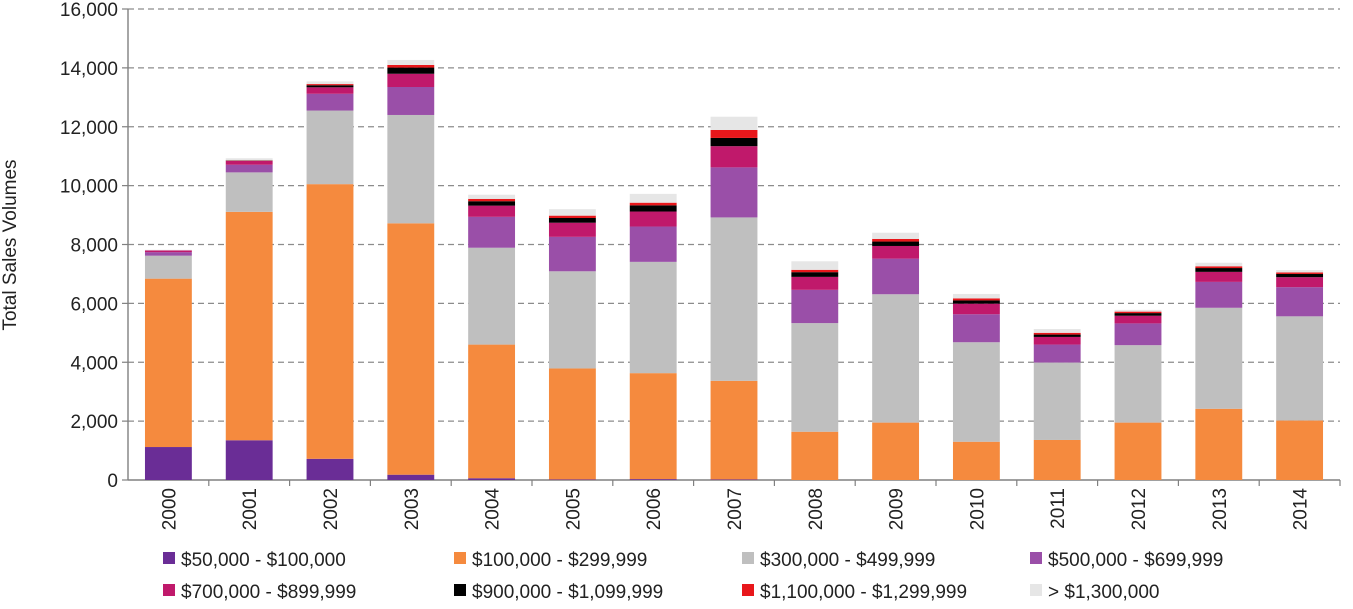 The image size is (1353, 609). Describe the element at coordinates (169, 509) in the screenshot. I see `x-tick-label: 2000` at that location.